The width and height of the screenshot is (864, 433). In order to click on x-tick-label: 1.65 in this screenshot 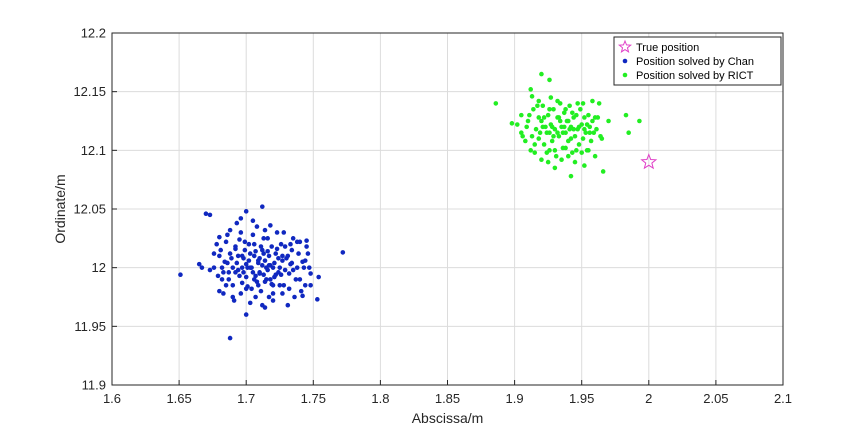, I will do `click(178, 398)`.